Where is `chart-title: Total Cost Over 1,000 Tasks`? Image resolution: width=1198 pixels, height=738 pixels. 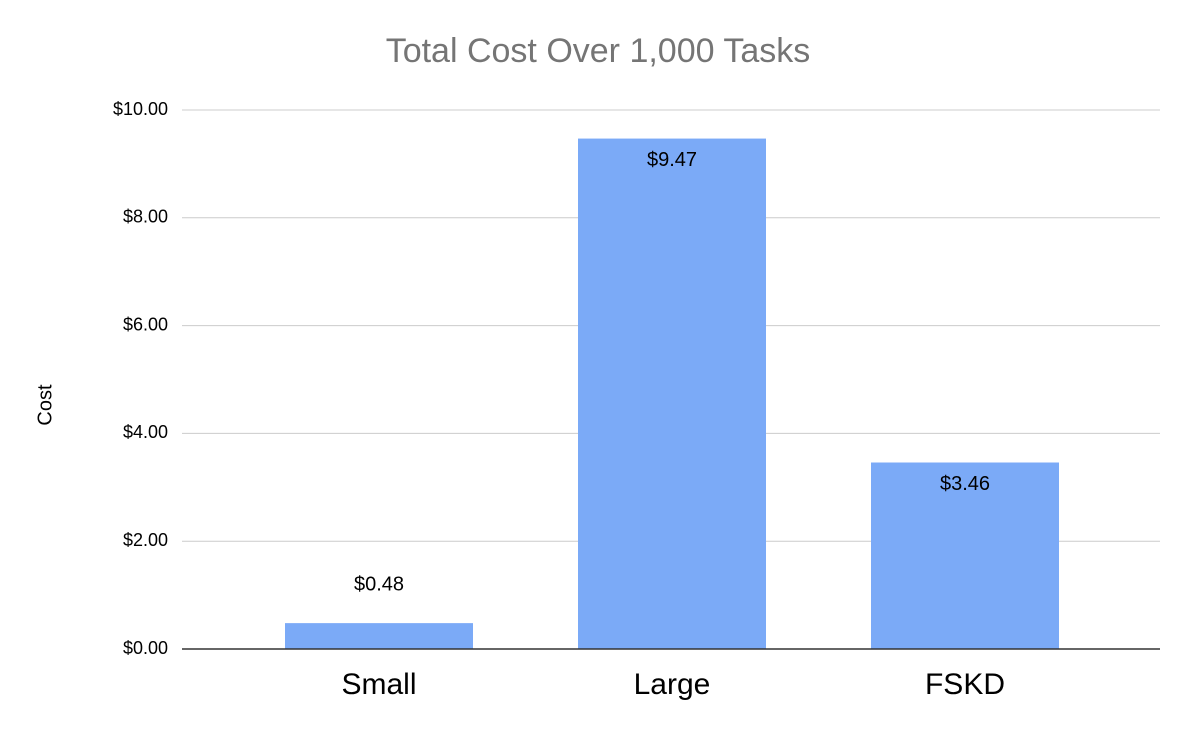 chart-title: Total Cost Over 1,000 Tasks is located at coordinates (598, 51).